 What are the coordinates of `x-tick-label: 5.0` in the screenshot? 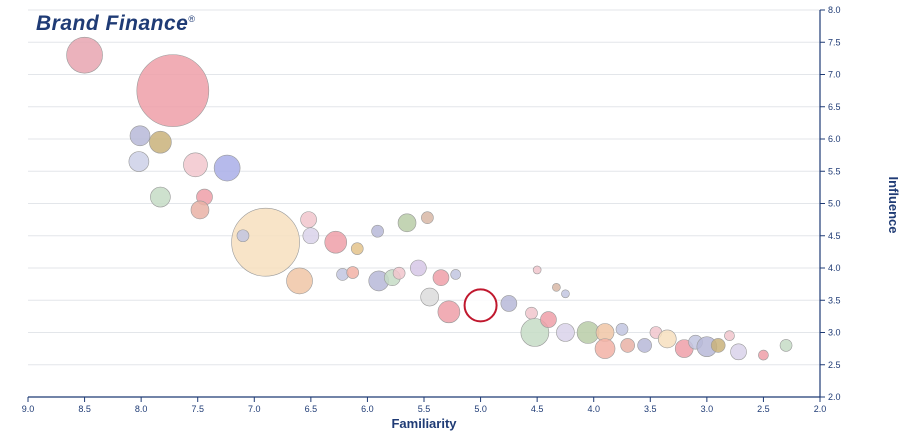 It's located at (480, 409).